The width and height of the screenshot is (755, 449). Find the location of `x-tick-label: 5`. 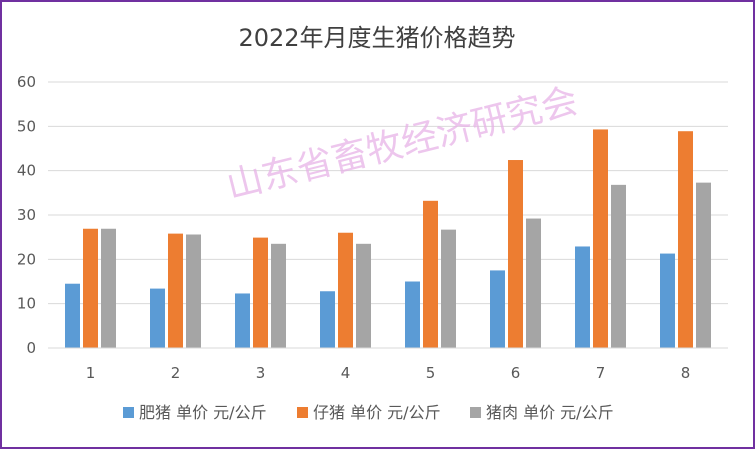

x-tick-label: 5 is located at coordinates (431, 373).